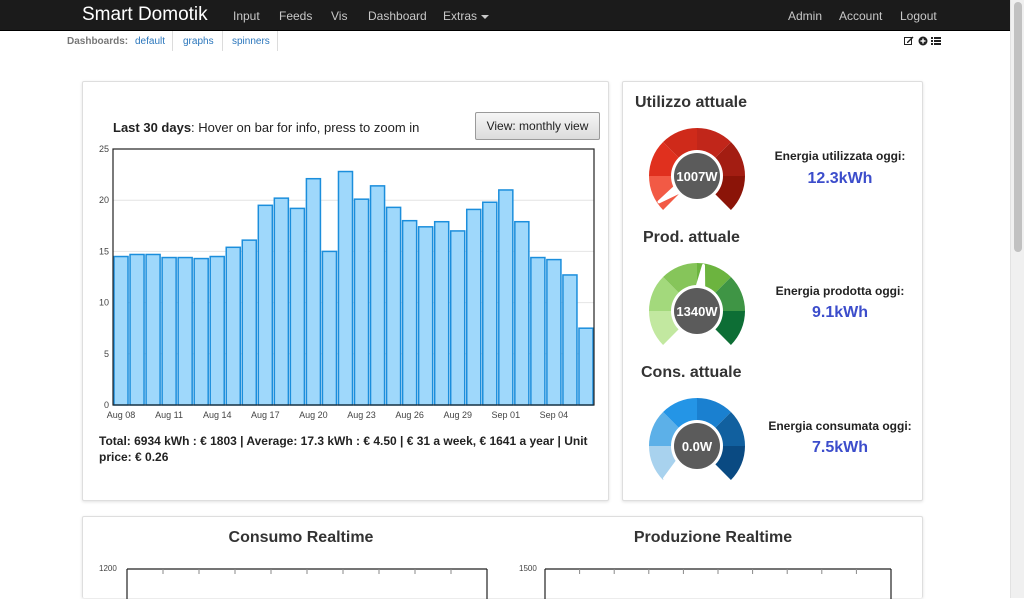 Image resolution: width=1024 pixels, height=599 pixels. Describe the element at coordinates (150, 41) in the screenshot. I see `dashboard-link-default: default` at that location.